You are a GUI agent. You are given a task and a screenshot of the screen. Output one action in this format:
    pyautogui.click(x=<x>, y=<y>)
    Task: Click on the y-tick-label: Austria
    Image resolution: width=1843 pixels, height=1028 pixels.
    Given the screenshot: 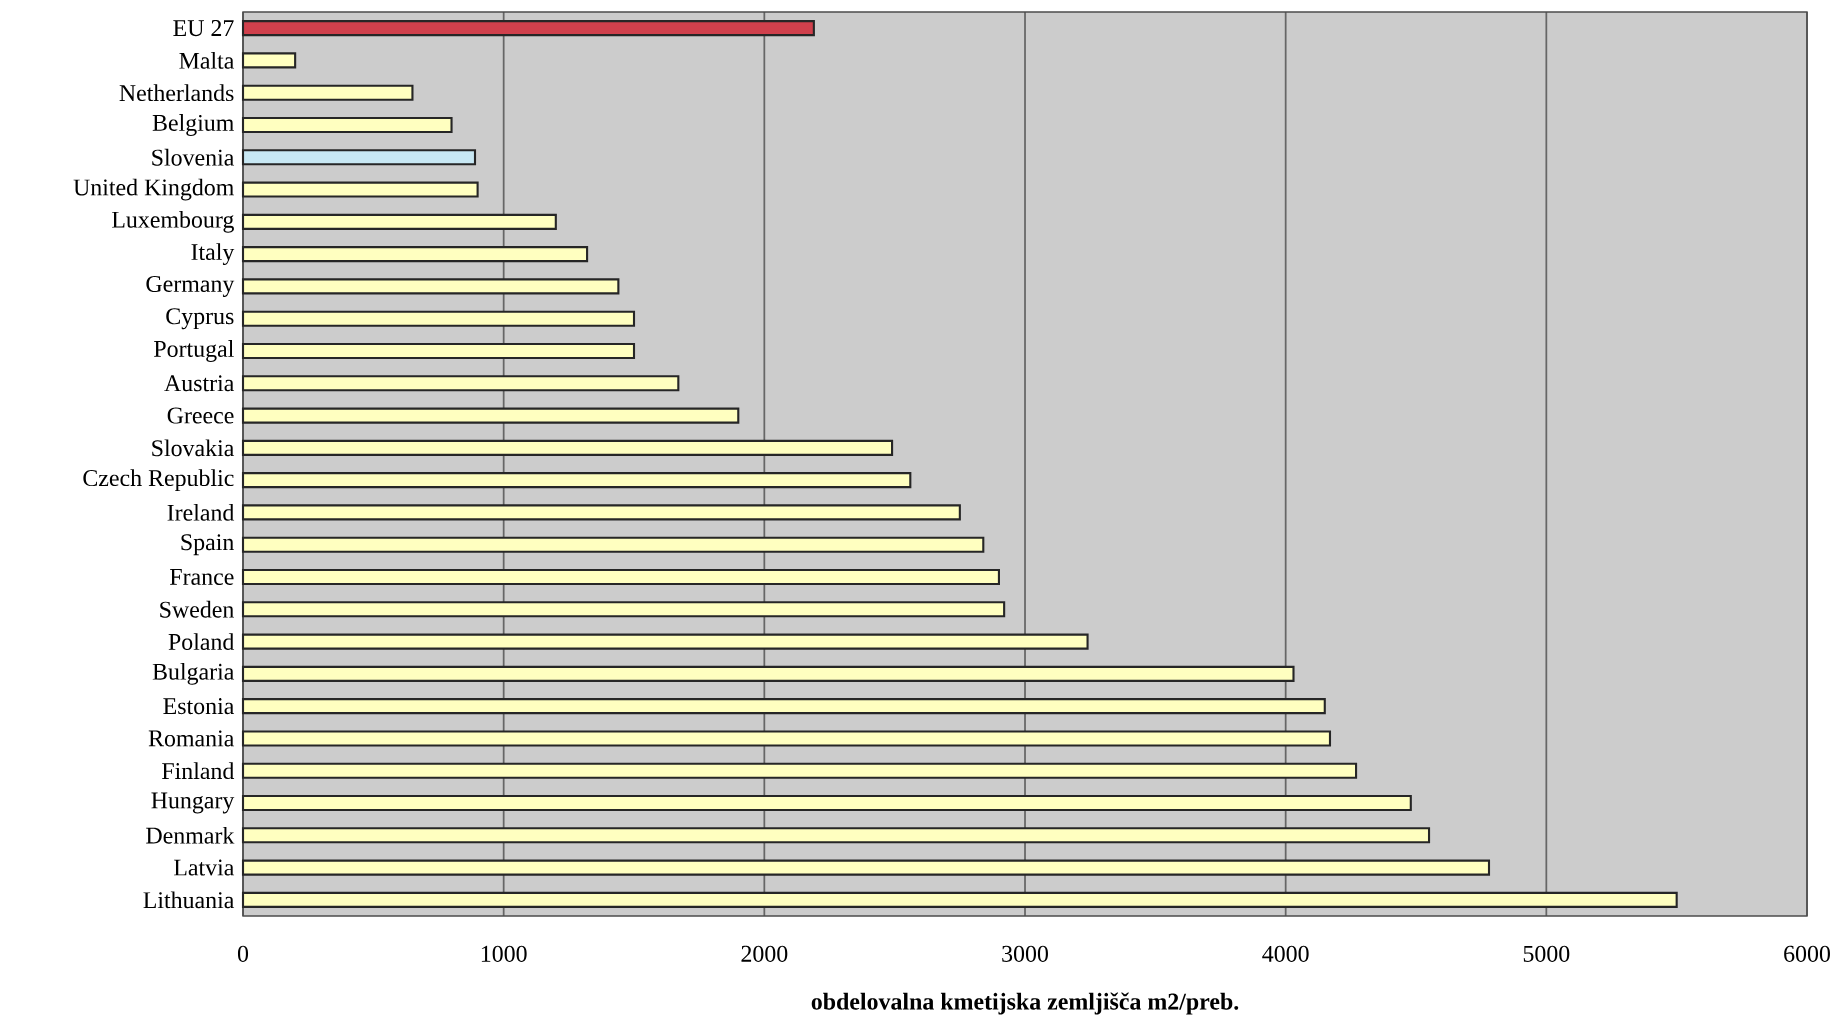 What is the action you would take?
    pyautogui.click(x=199, y=383)
    